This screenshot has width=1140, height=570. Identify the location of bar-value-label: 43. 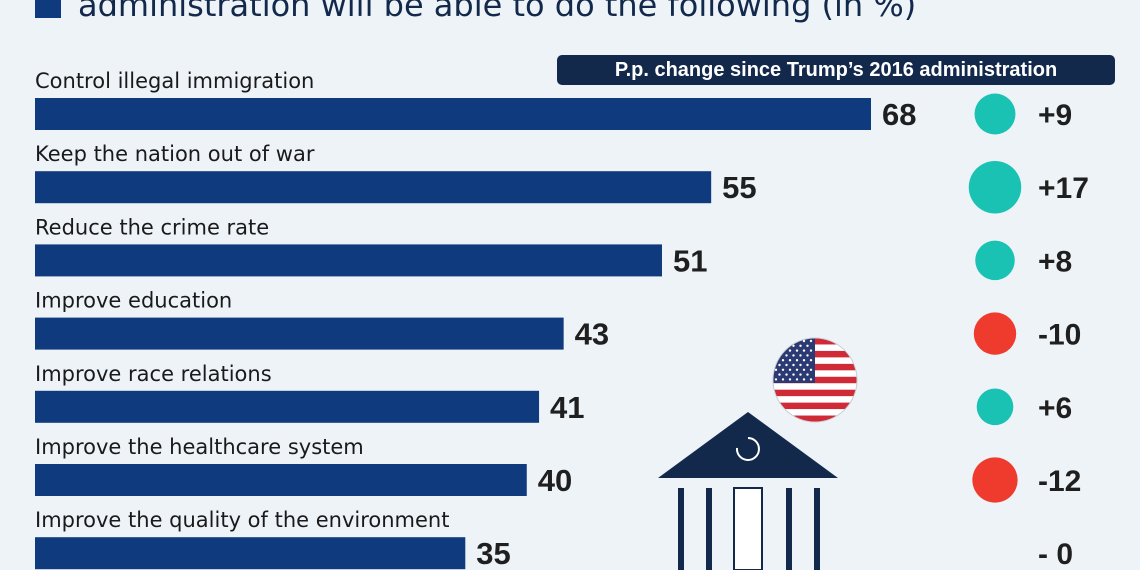
(592, 334).